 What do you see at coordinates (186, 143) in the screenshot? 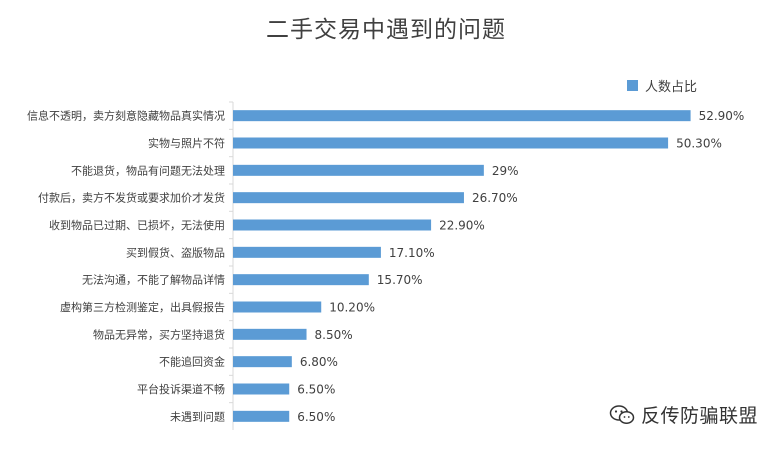
I see `category-label: 实物与照片不符` at bounding box center [186, 143].